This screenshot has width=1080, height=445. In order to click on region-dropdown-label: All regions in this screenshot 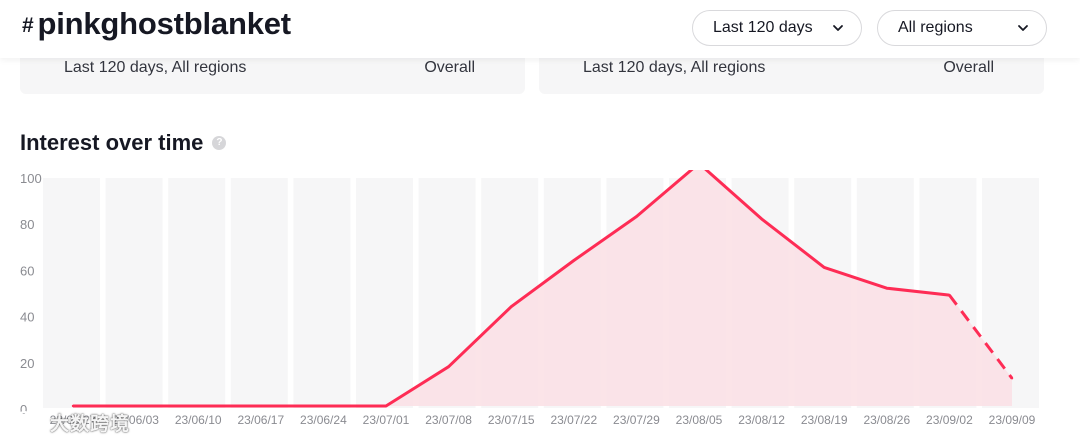, I will do `click(935, 27)`.